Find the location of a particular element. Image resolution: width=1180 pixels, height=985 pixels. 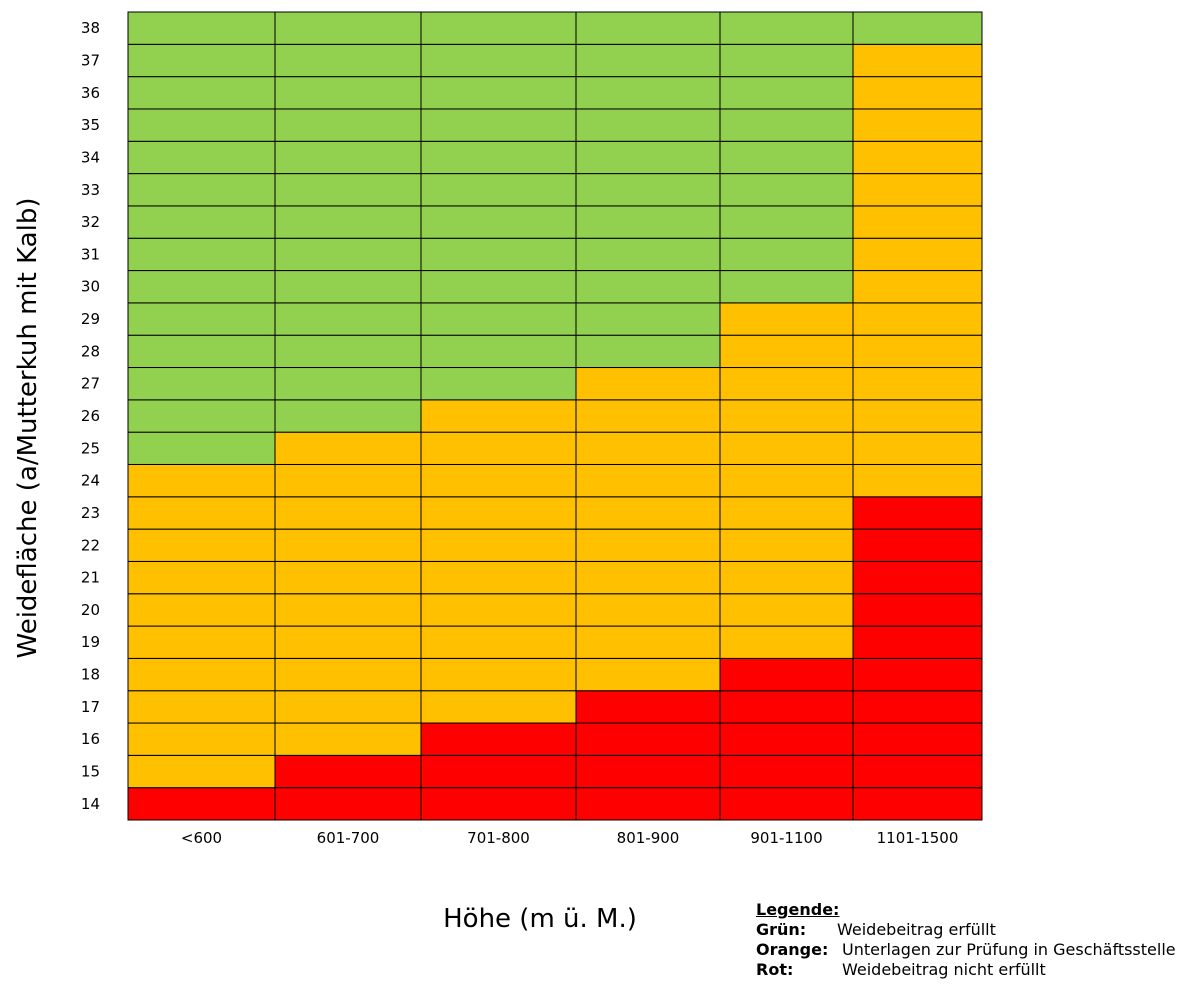

y-tick-label: 15 is located at coordinates (90, 772).